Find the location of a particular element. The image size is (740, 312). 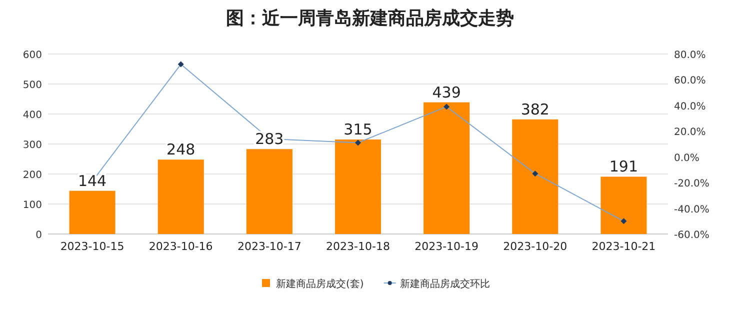

x-tick-label: 2023-10-15 is located at coordinates (92, 246).